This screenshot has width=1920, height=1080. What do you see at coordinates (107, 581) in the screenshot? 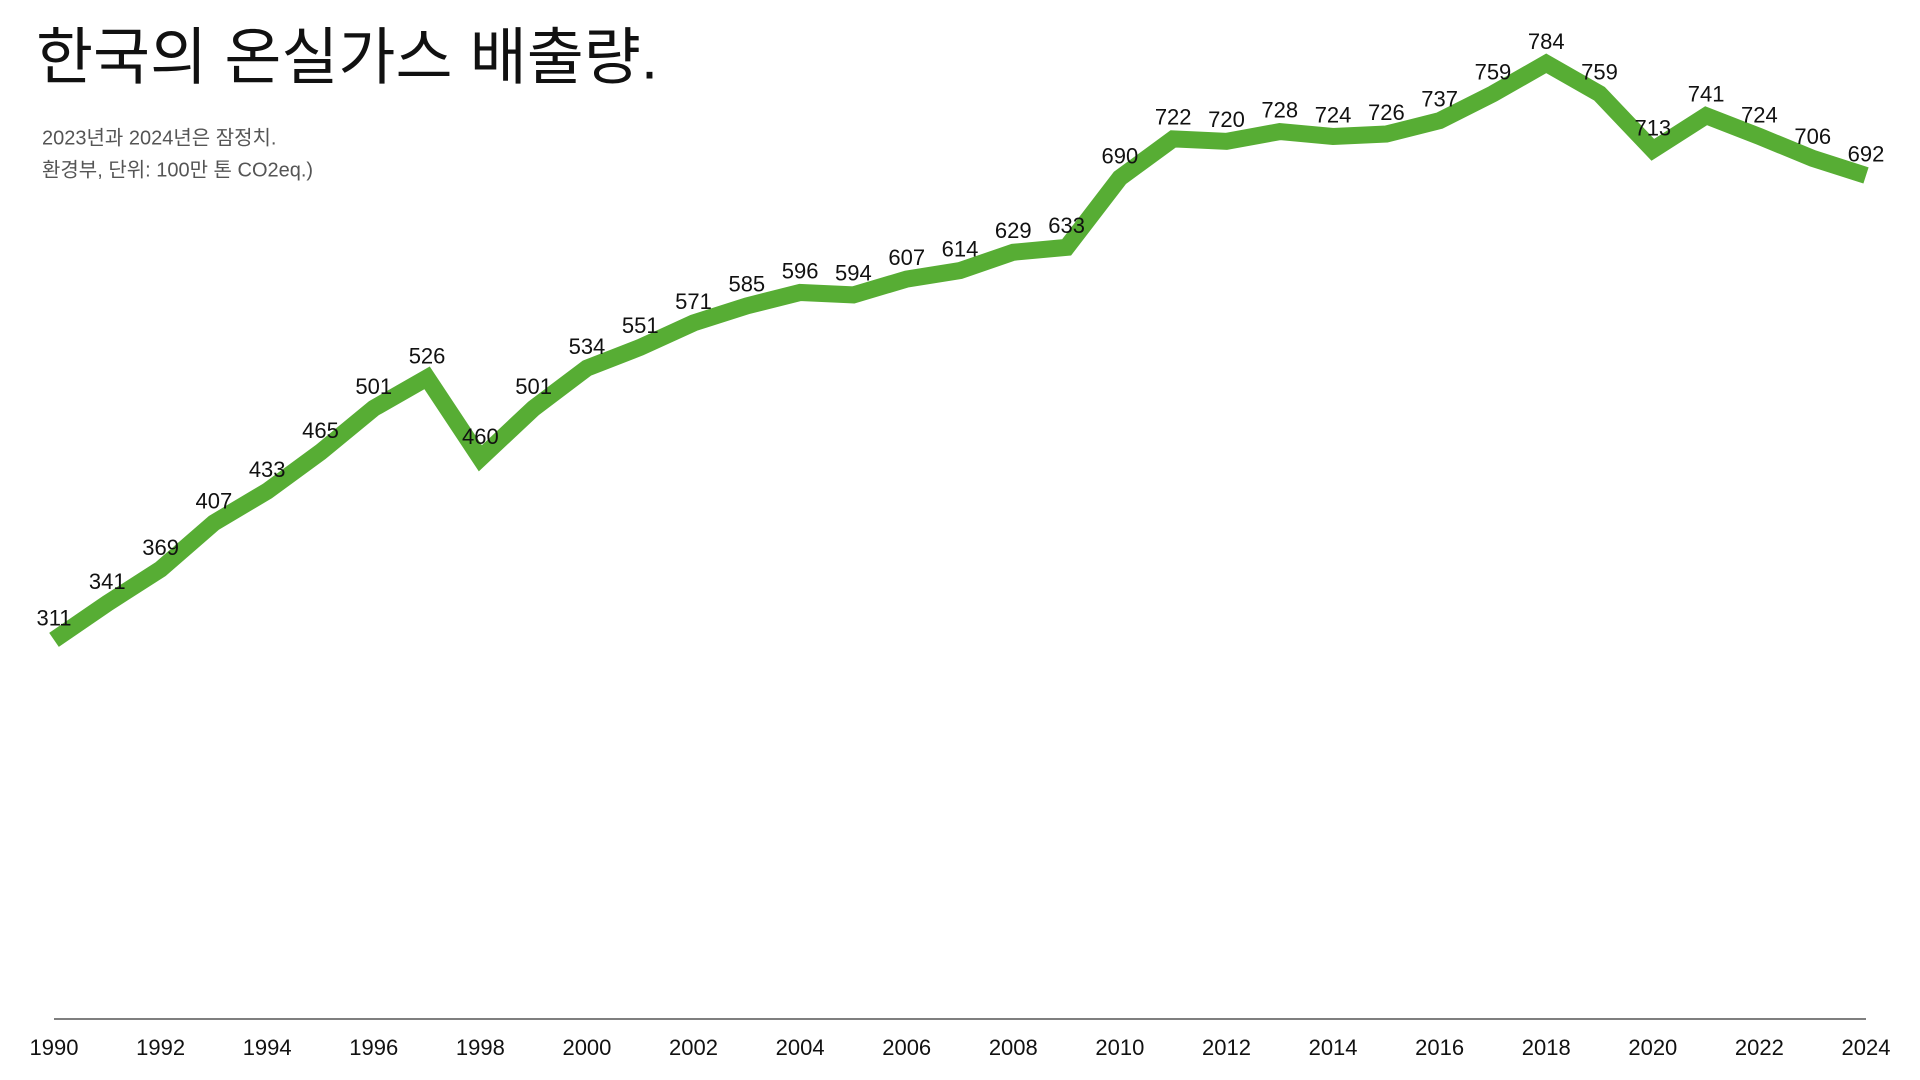
I see `data-label: 341` at bounding box center [107, 581].